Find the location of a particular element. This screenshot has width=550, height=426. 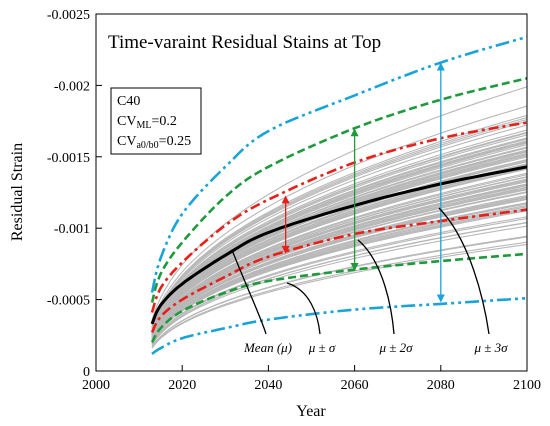

x-tick-label: 2000 is located at coordinates (96, 385).